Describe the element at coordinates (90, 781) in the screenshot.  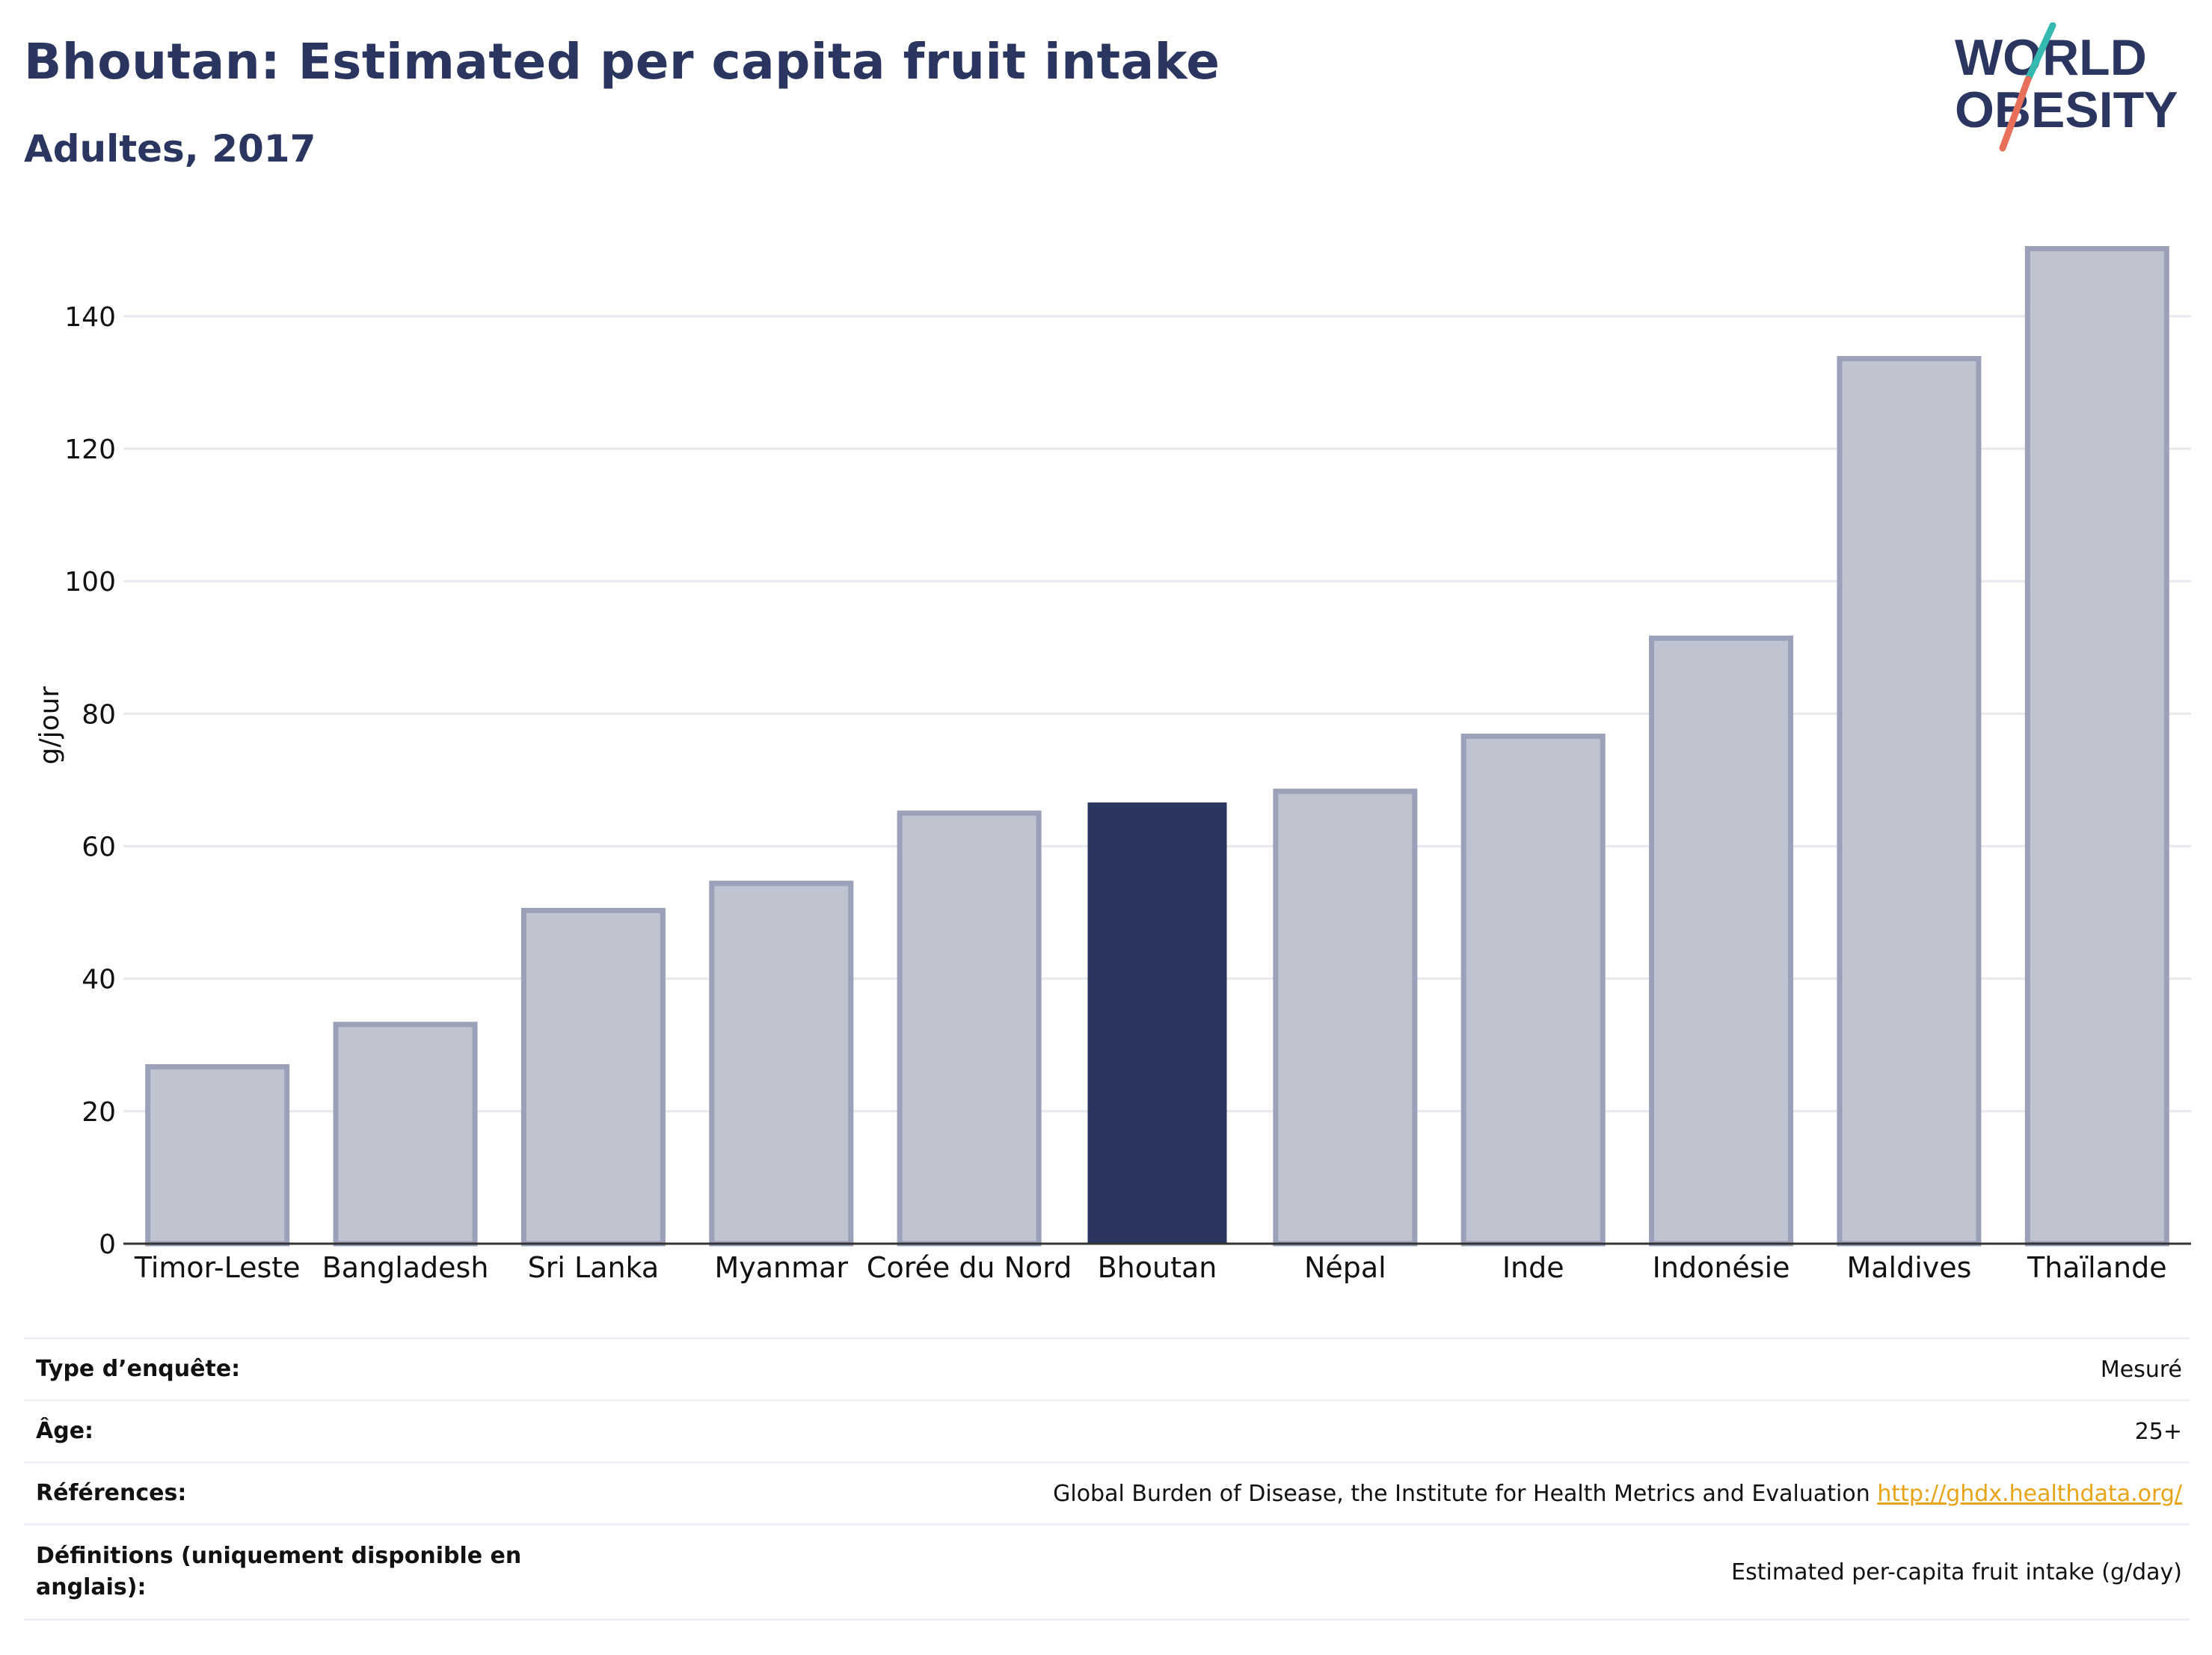
I see `y-axis-ticks: 0 20 40 60 80 100 120 140` at that location.